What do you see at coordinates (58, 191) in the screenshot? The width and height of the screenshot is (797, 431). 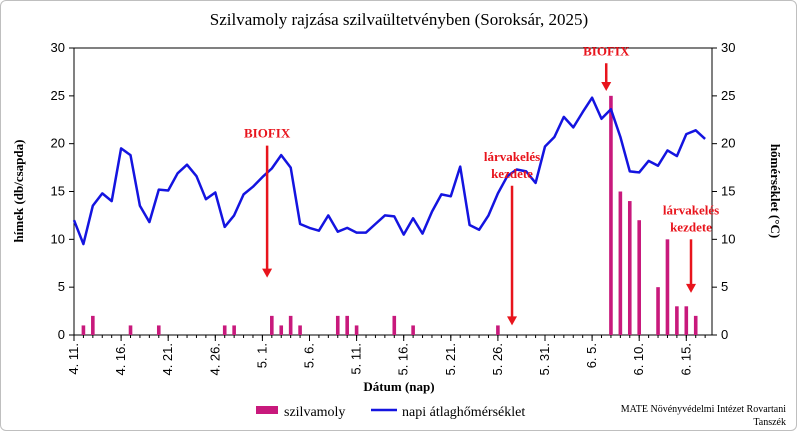 I see `y-left-tick-label: 15` at bounding box center [58, 191].